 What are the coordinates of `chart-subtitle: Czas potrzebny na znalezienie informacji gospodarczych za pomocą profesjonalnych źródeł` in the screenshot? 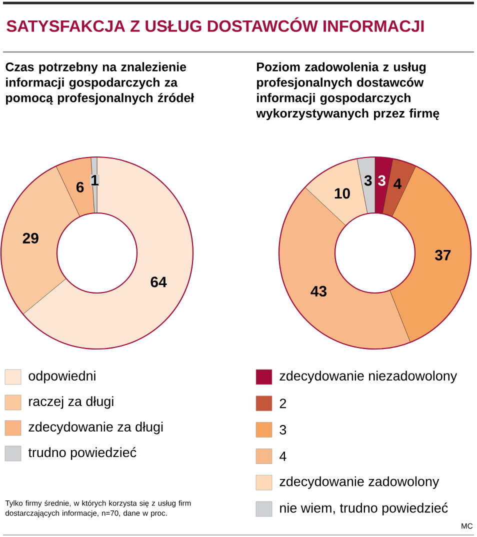 It's located at (100, 83).